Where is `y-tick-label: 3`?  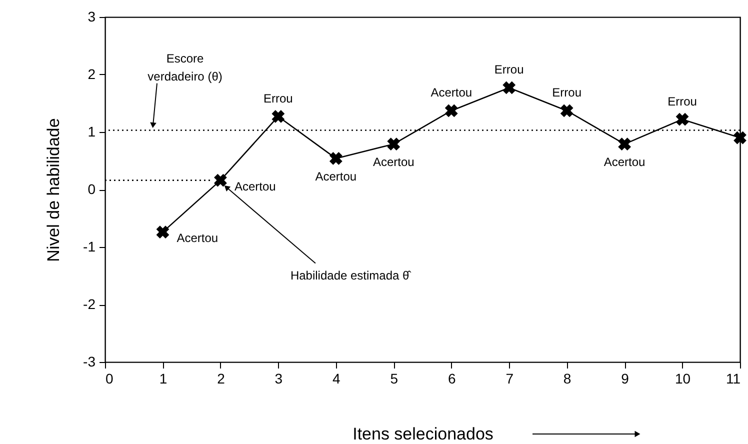
y-tick-label: 3 is located at coordinates (92, 16).